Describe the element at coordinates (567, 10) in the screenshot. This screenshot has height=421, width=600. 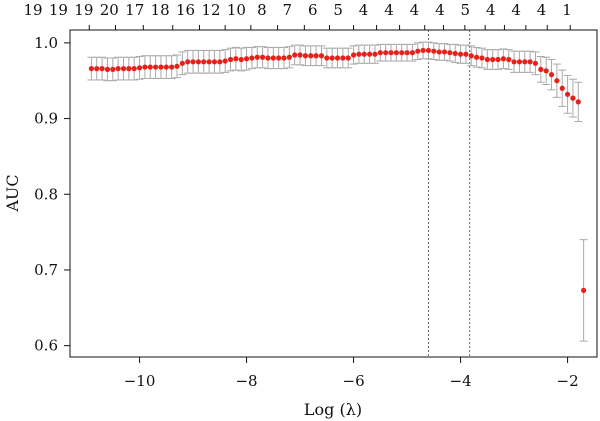
I see `top-count-label: 1` at that location.